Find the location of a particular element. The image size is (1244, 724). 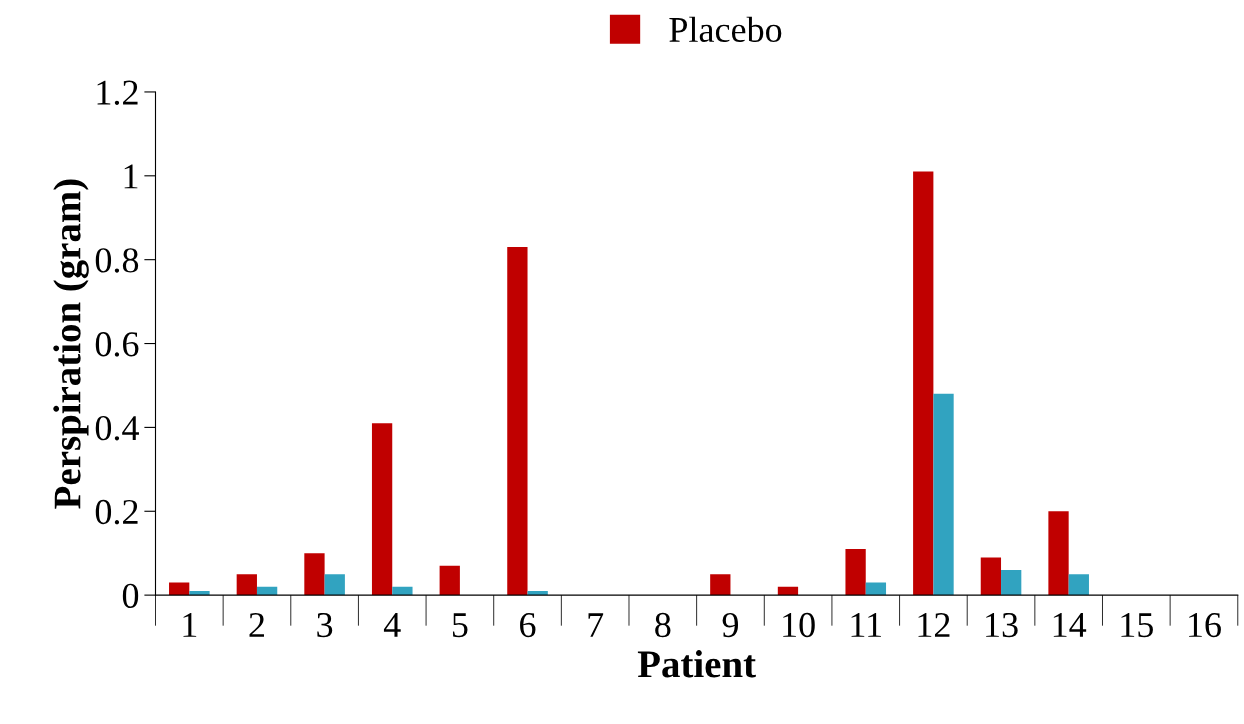

x-tick-label: 3 is located at coordinates (325, 625).